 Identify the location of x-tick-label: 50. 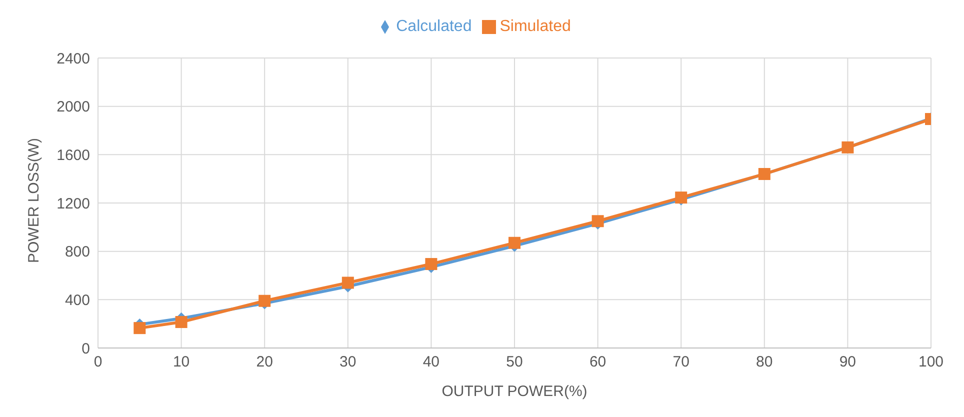
(514, 362).